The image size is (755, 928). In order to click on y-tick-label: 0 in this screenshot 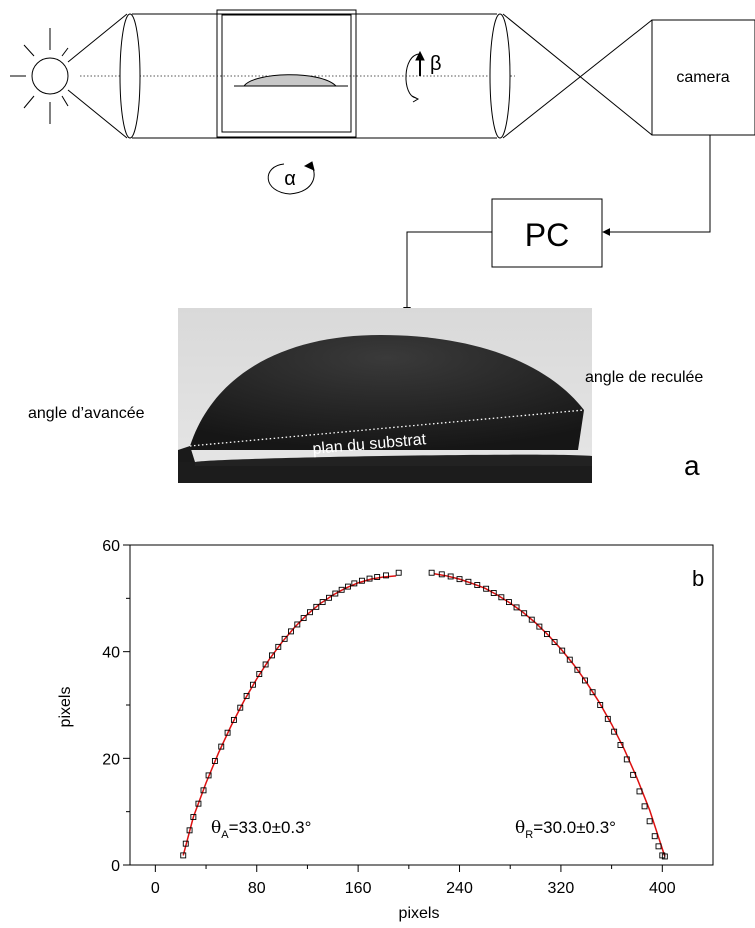, I will do `click(115, 866)`.